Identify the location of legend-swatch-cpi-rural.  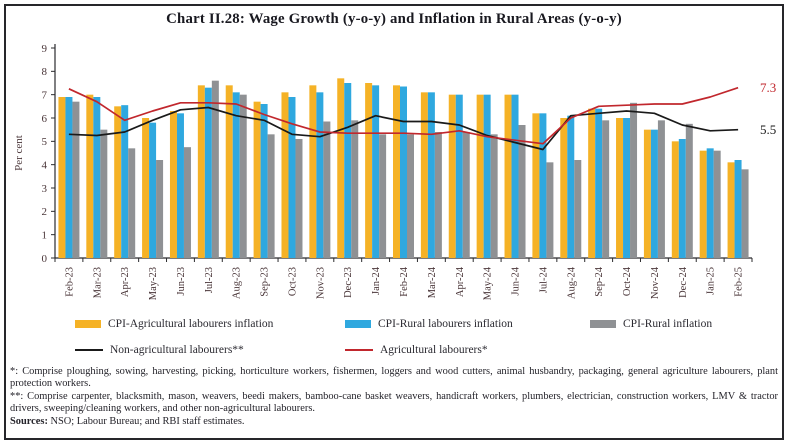
(603, 324).